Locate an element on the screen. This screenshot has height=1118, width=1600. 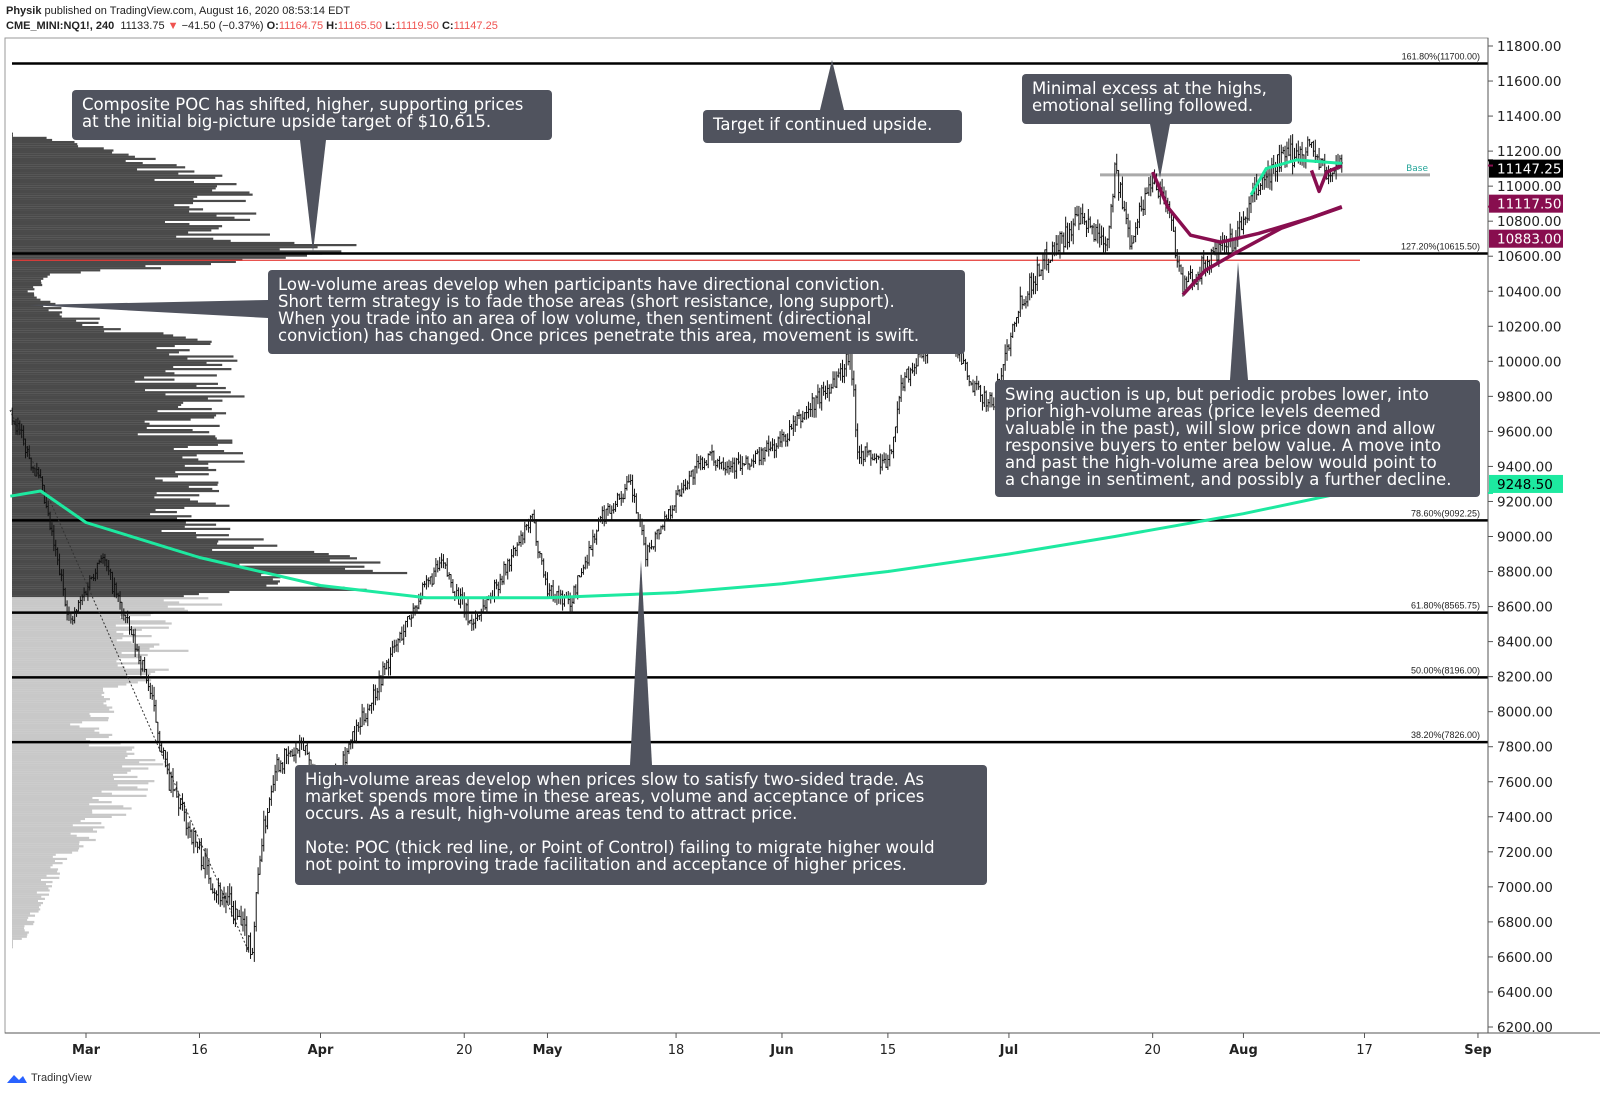
fib-level-label: 38.20%(7826.00) is located at coordinates (1445, 735).